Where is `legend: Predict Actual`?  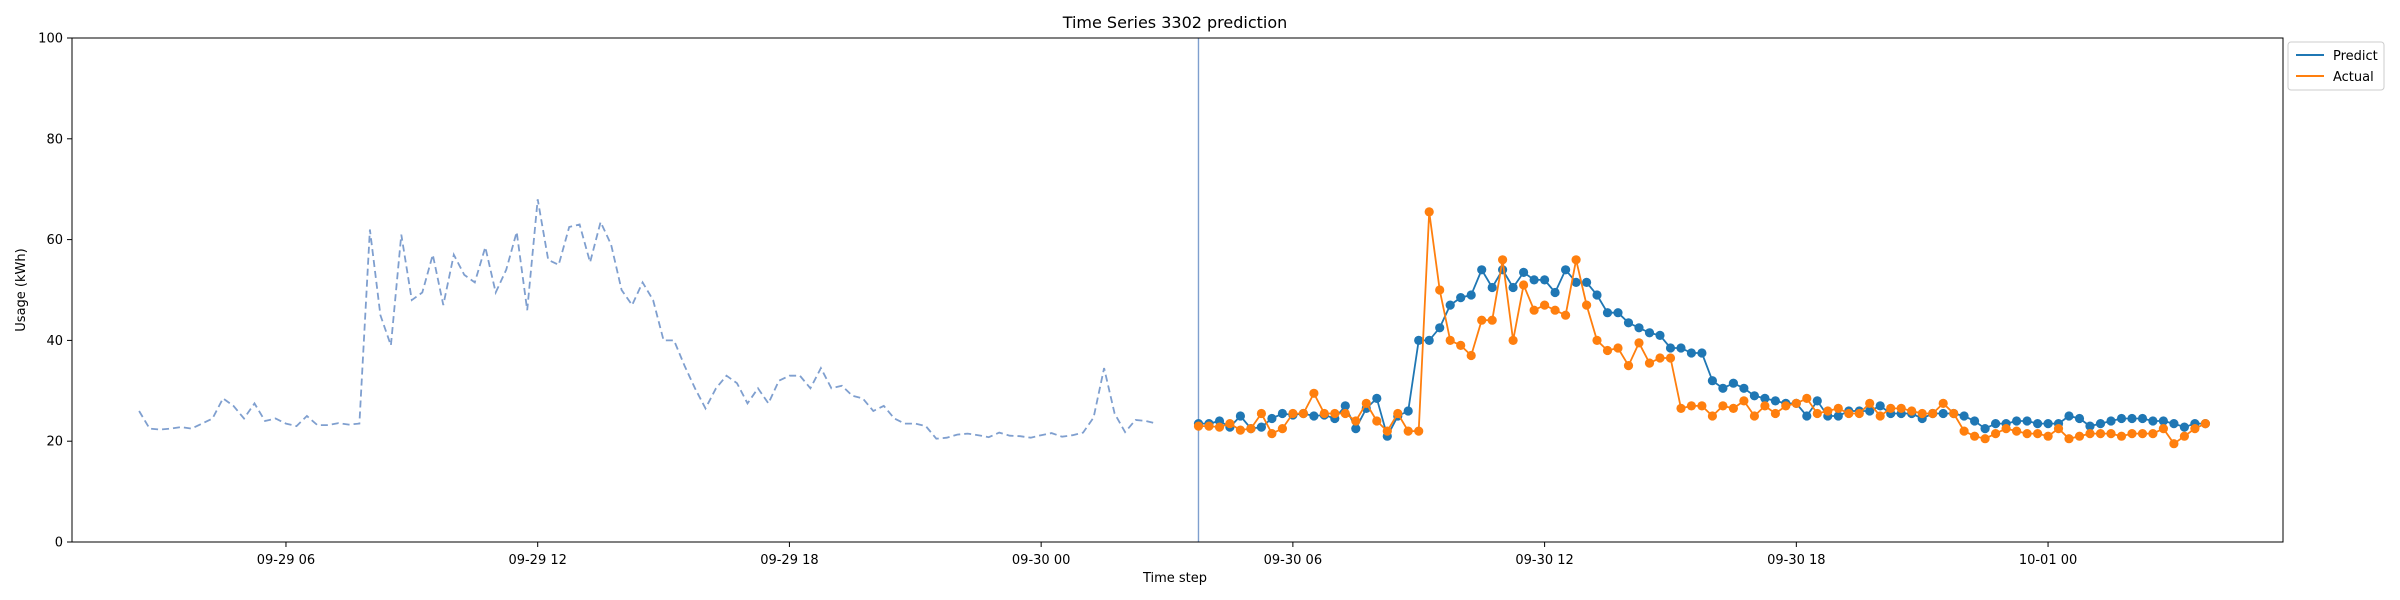 legend: Predict Actual is located at coordinates (2336, 66).